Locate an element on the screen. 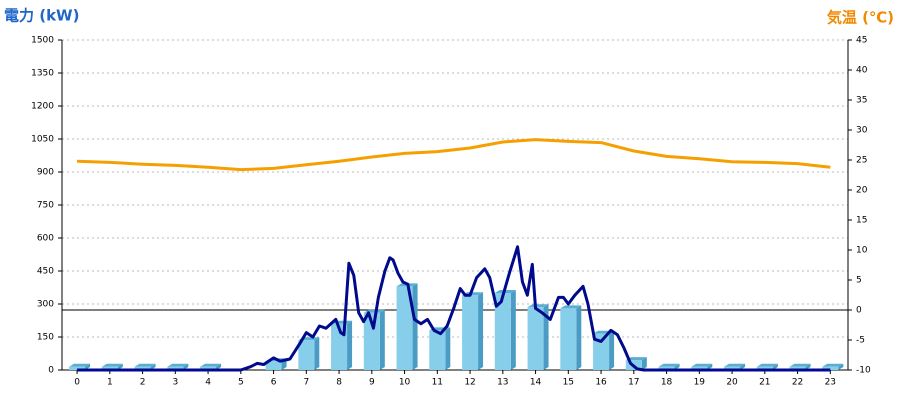 This screenshot has width=900, height=400. y2-tick-label: 5 is located at coordinates (859, 281).